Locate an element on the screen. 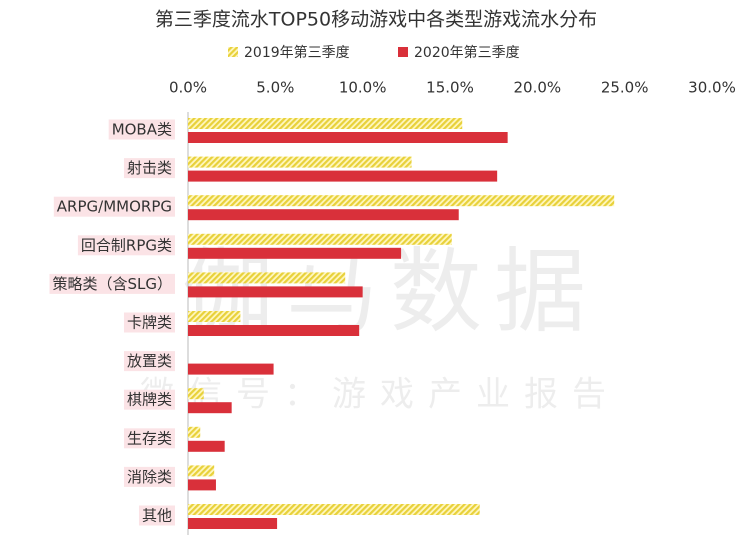 The image size is (752, 553). y-tick-label: 策略类（含SLG） is located at coordinates (112, 284).